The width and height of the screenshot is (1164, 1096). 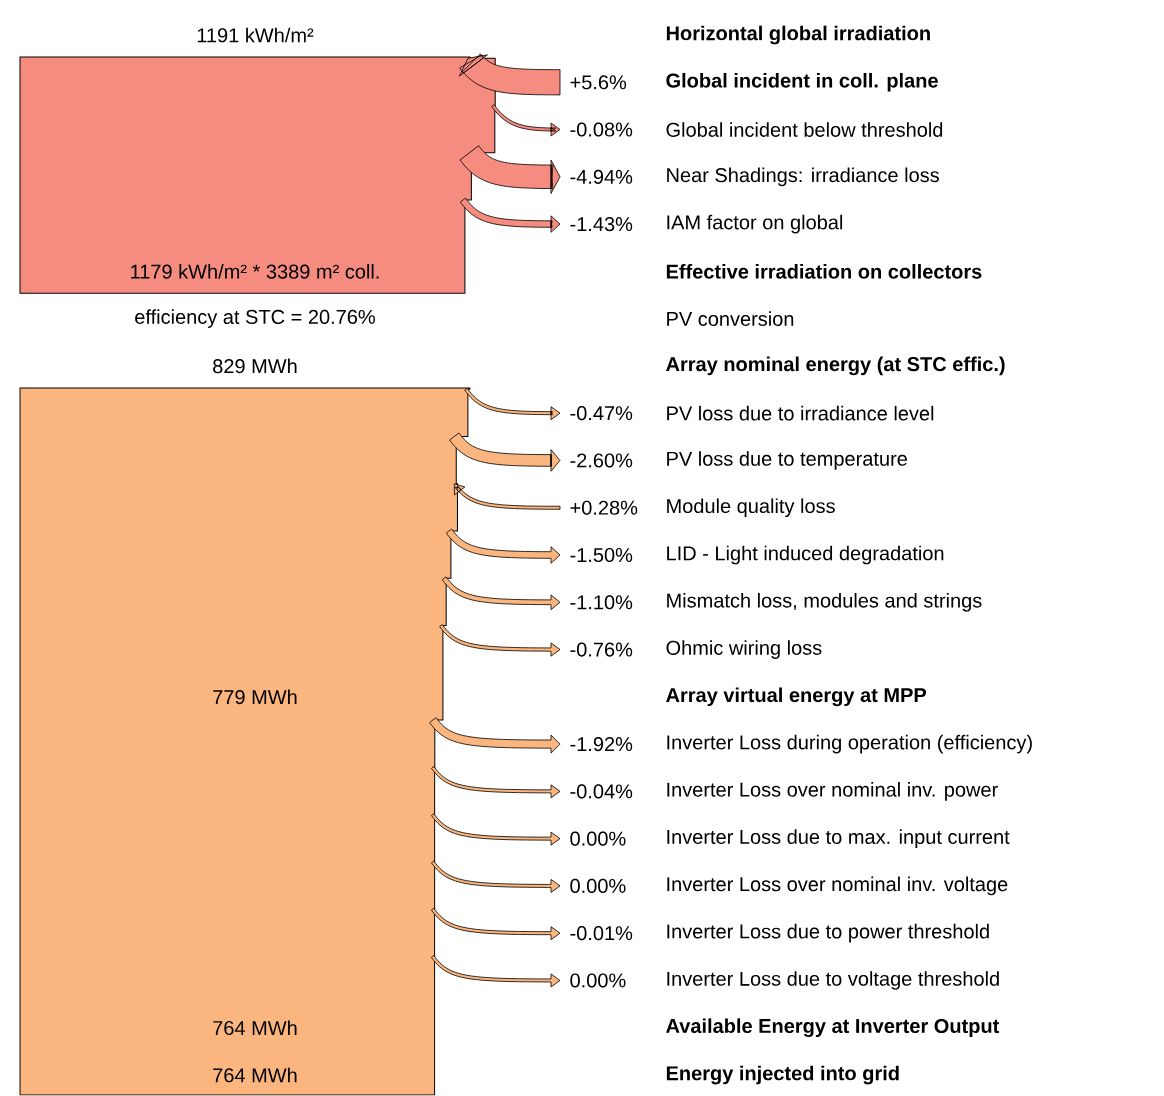 What do you see at coordinates (601, 129) in the screenshot?
I see `data-label: -0.08%` at bounding box center [601, 129].